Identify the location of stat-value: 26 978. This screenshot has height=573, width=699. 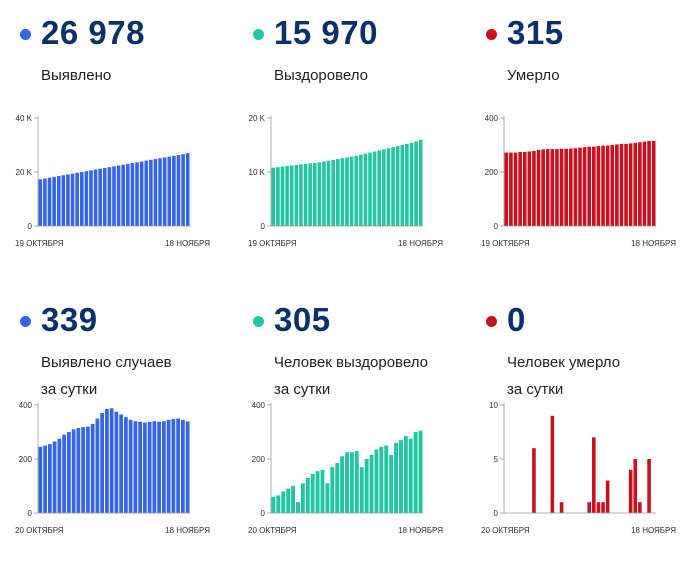
(93, 32).